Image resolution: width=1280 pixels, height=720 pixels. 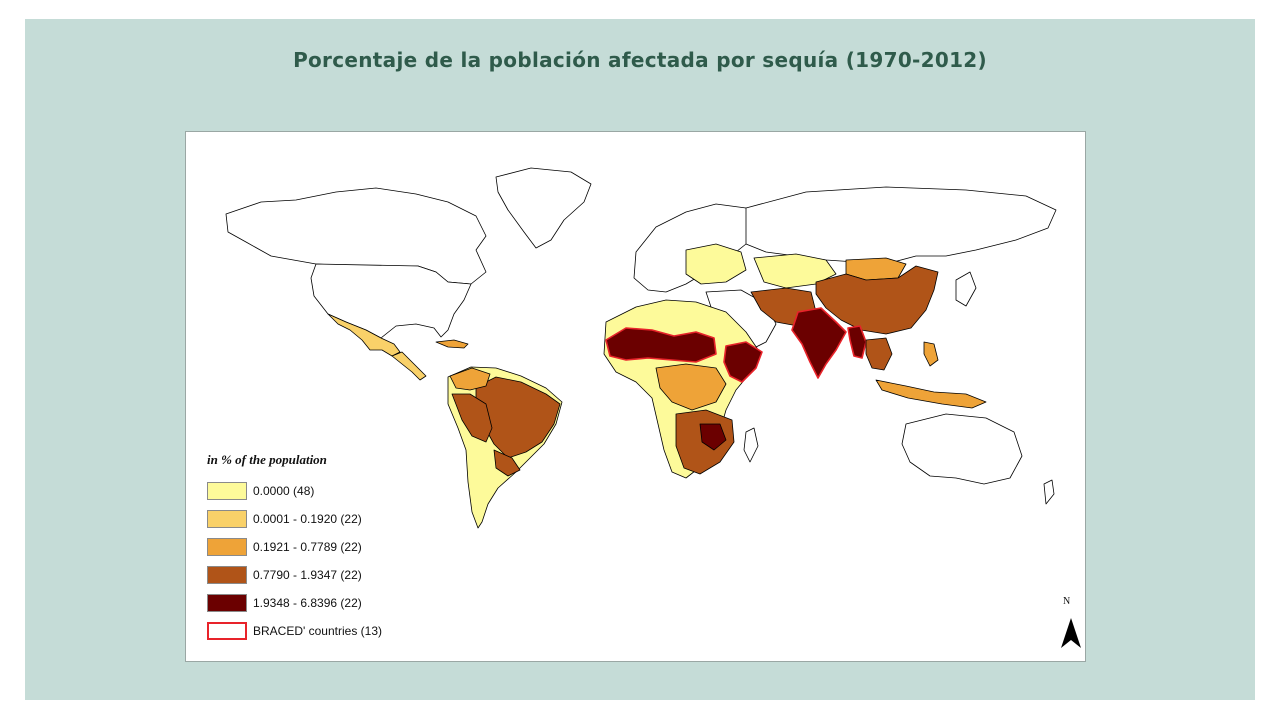 I want to click on central-america-shape, so click(x=409, y=366).